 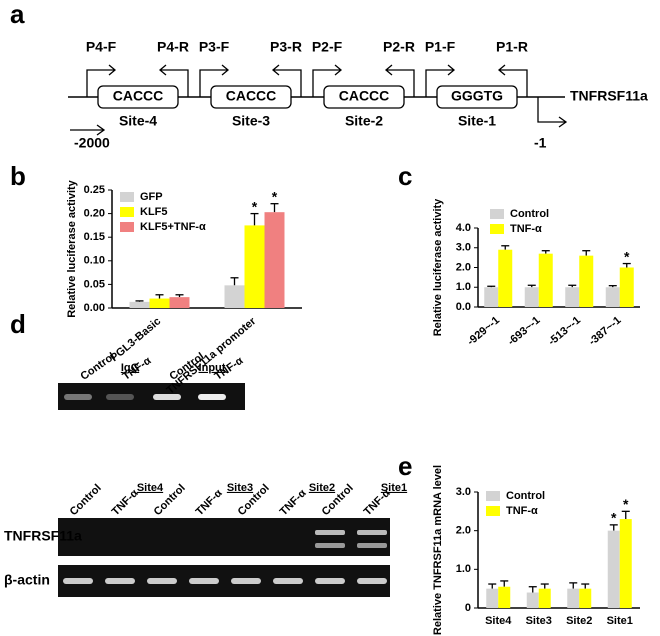 I want to click on x-tick-label: -929~-1, so click(x=483, y=331).